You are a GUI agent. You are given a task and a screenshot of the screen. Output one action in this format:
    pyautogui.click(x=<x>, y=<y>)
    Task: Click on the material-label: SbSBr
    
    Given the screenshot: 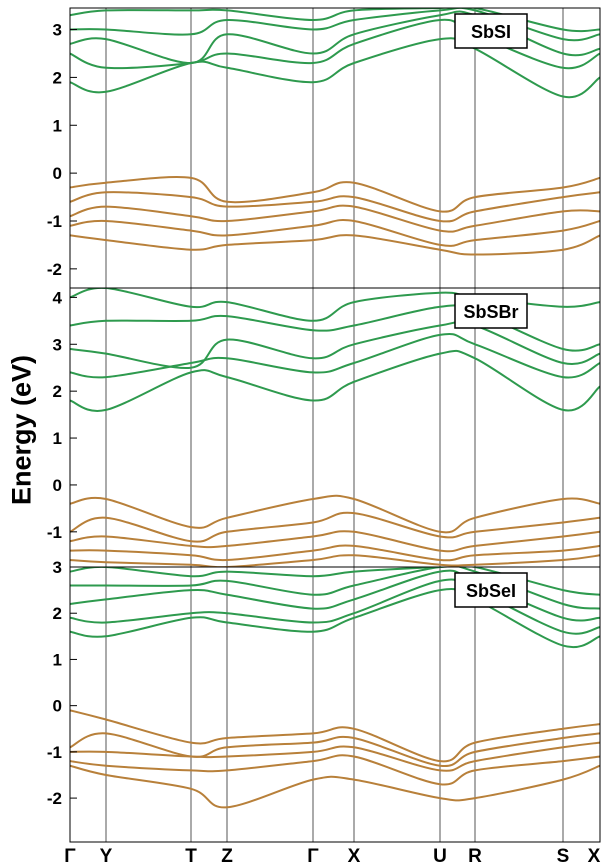 What is the action you would take?
    pyautogui.click(x=490, y=312)
    